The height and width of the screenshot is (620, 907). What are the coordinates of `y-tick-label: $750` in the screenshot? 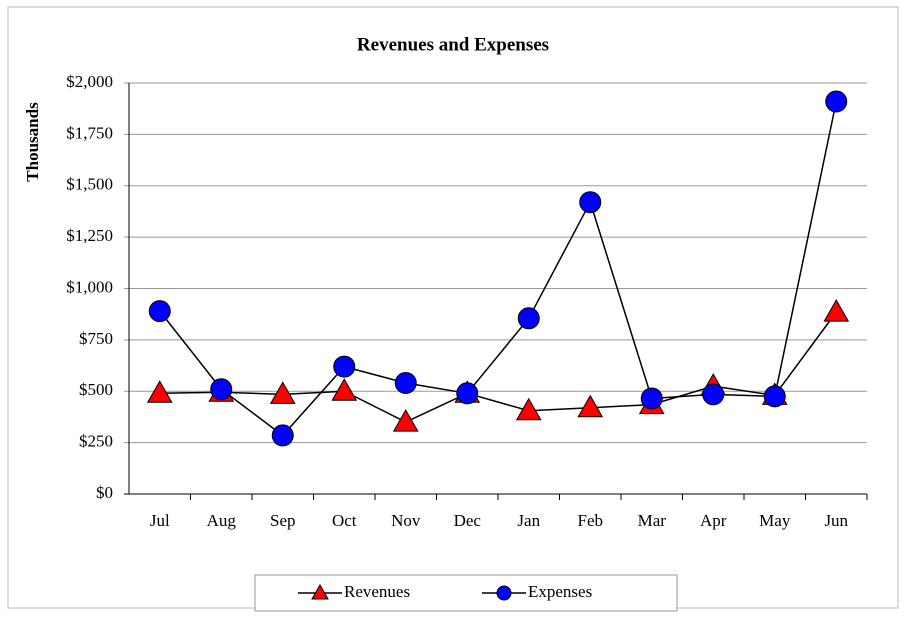 It's located at (96, 338).